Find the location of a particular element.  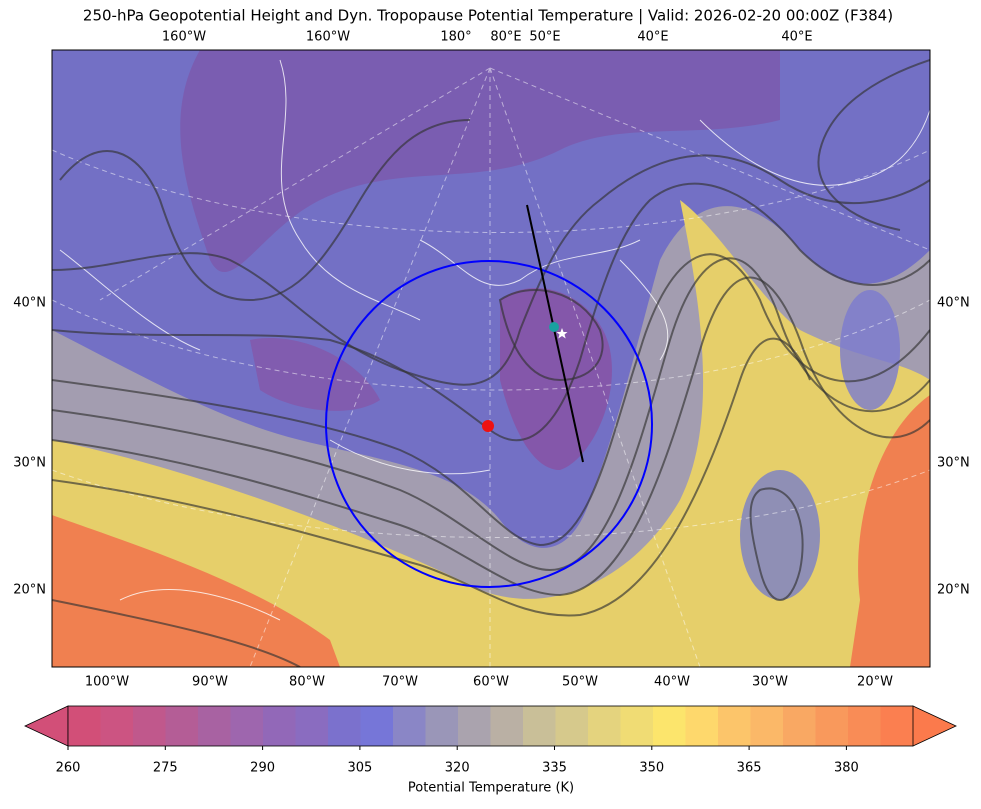

left-axis-label: 40°N is located at coordinates (29, 303).